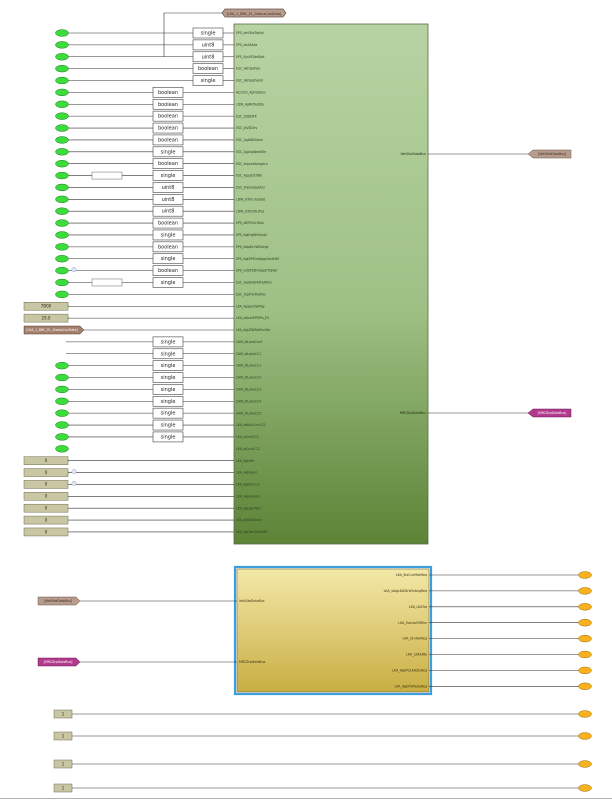 The image size is (612, 803). What do you see at coordinates (256, 271) in the screenshot?
I see `block-port-label: EPS_vstEPSDrvApptrTrqVal` at bounding box center [256, 271].